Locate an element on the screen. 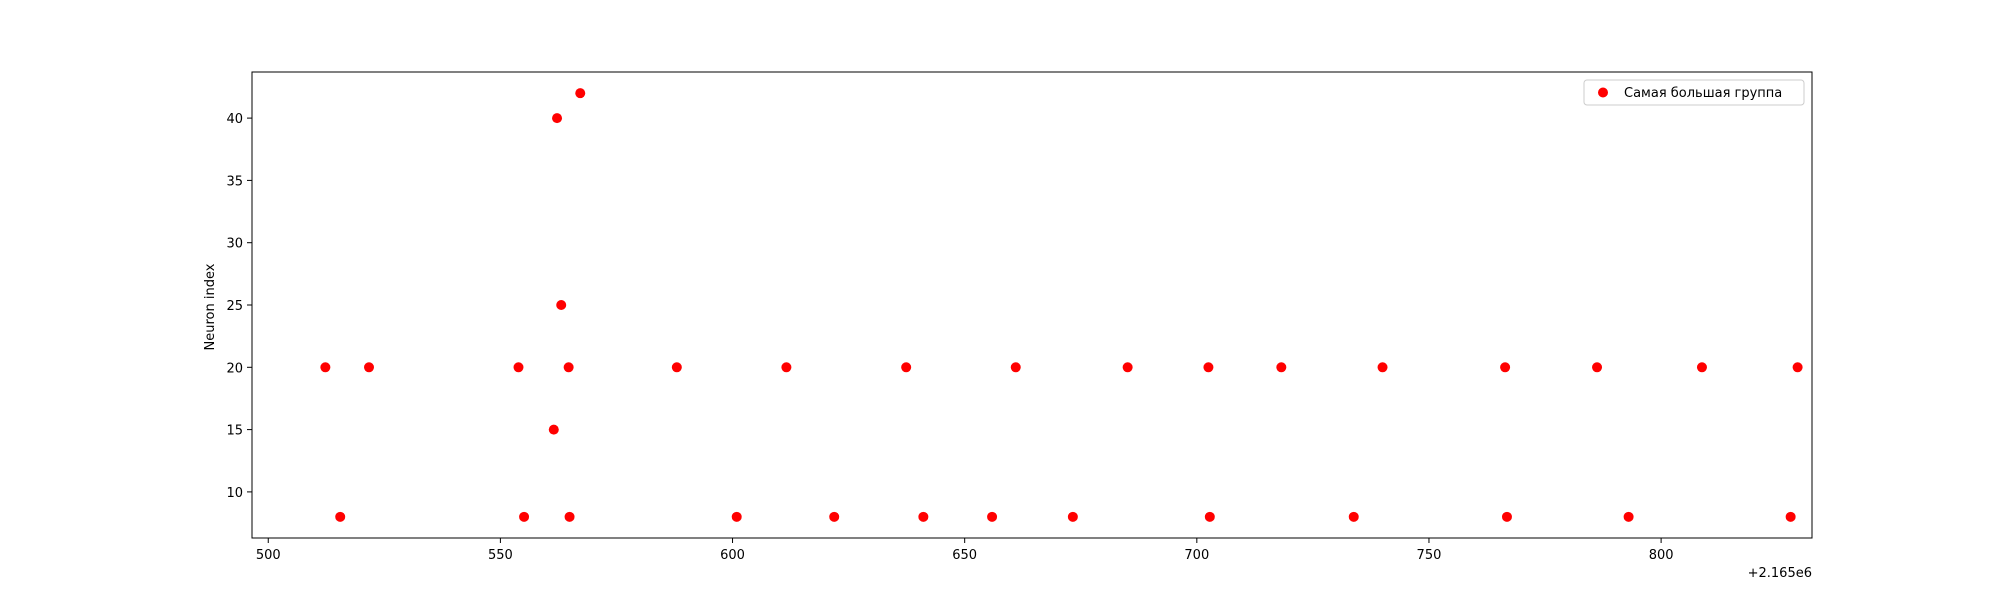 The width and height of the screenshot is (2000, 600). y-tick-label: 35 is located at coordinates (234, 181).